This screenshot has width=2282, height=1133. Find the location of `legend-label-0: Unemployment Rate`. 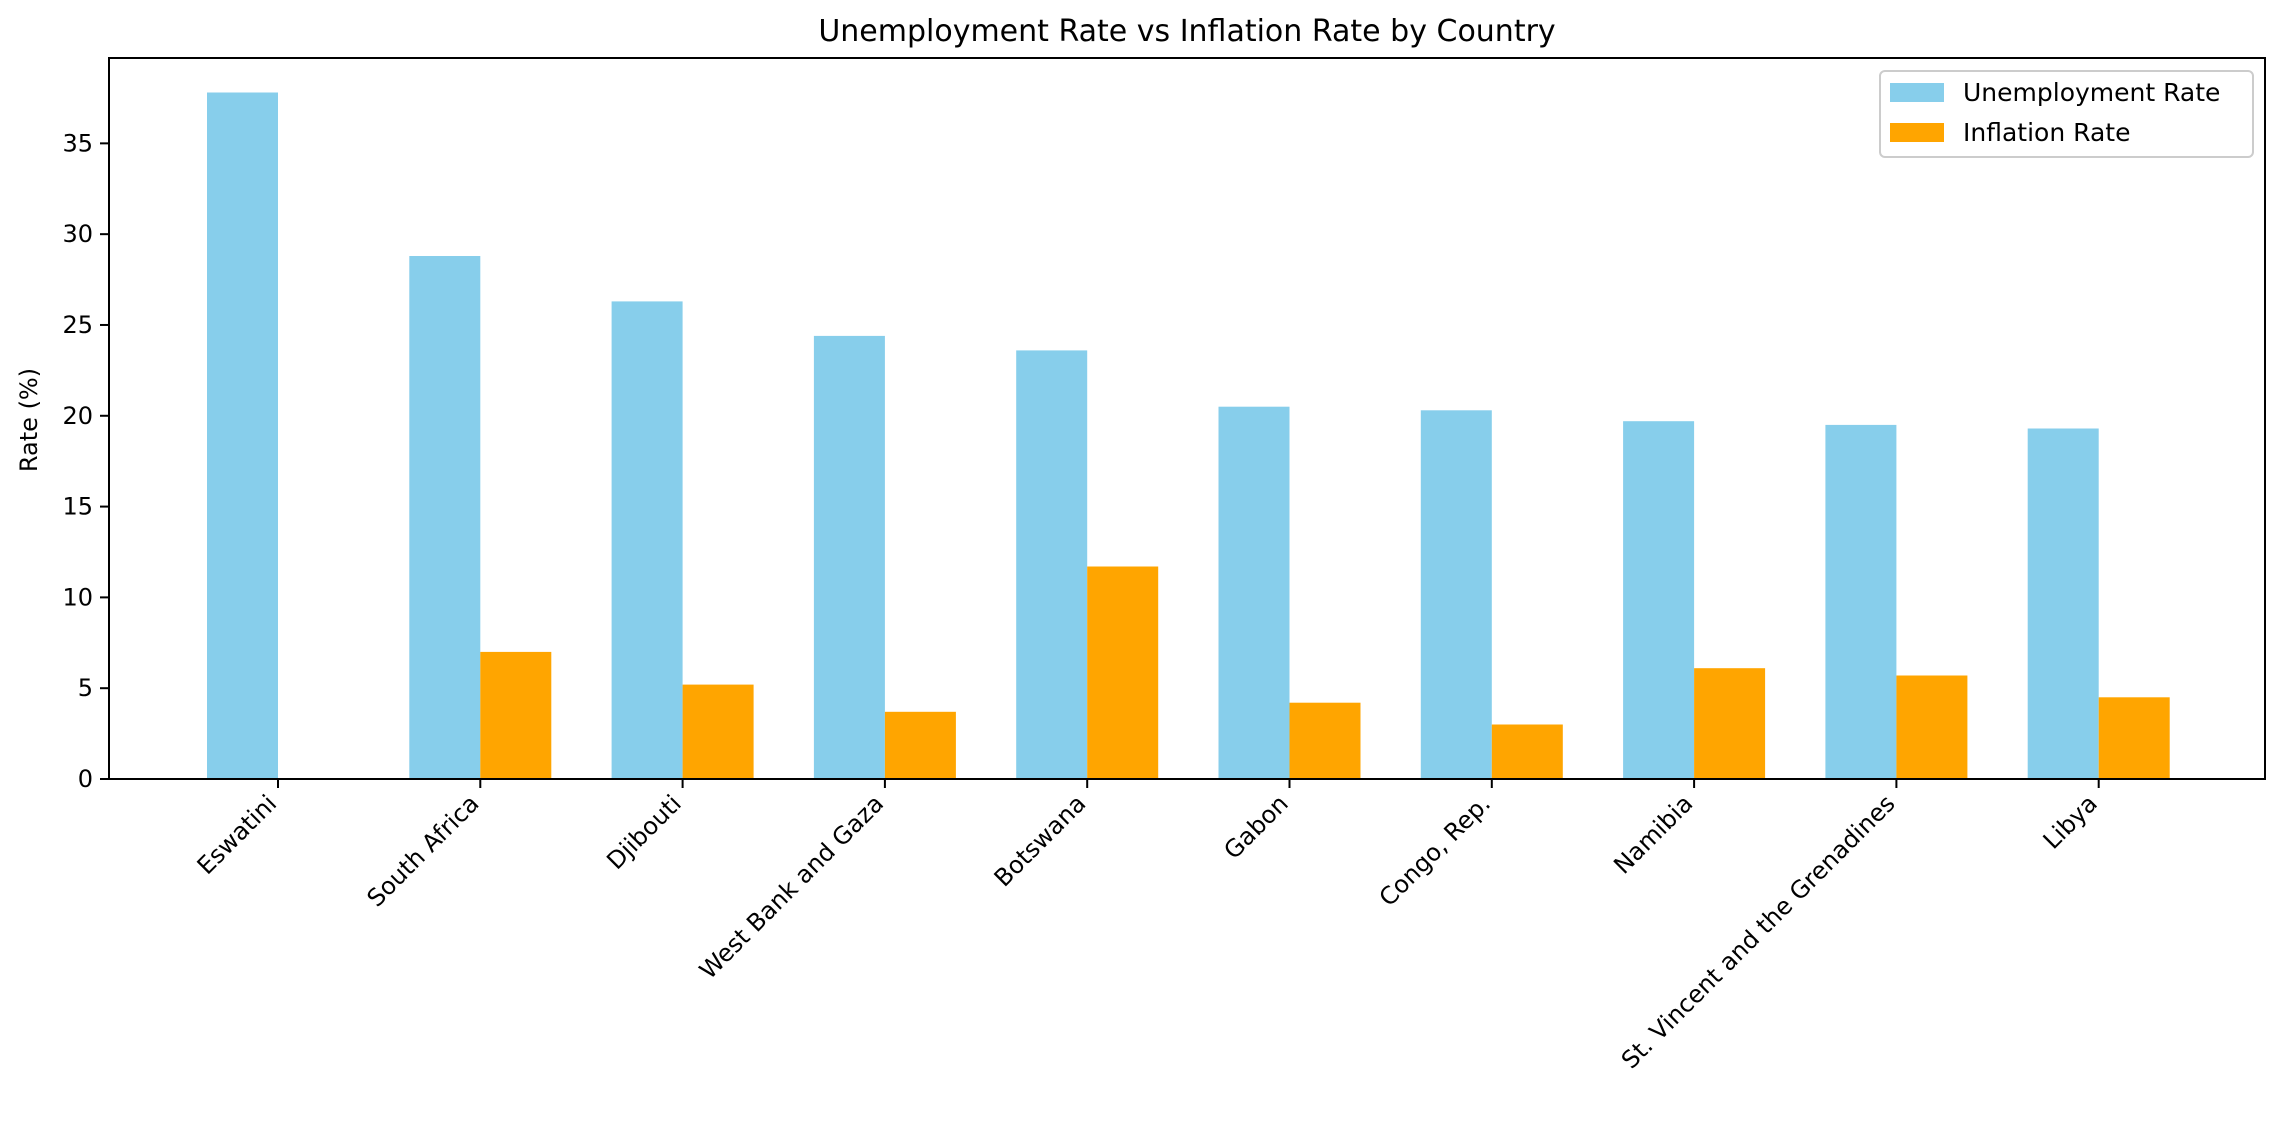

legend-label-0: Unemployment Rate is located at coordinates (2091, 92).